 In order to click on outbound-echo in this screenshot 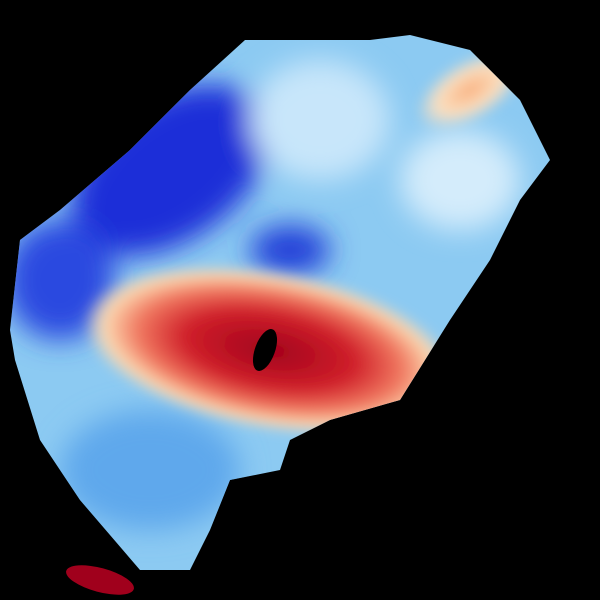, I will do `click(100, 580)`.